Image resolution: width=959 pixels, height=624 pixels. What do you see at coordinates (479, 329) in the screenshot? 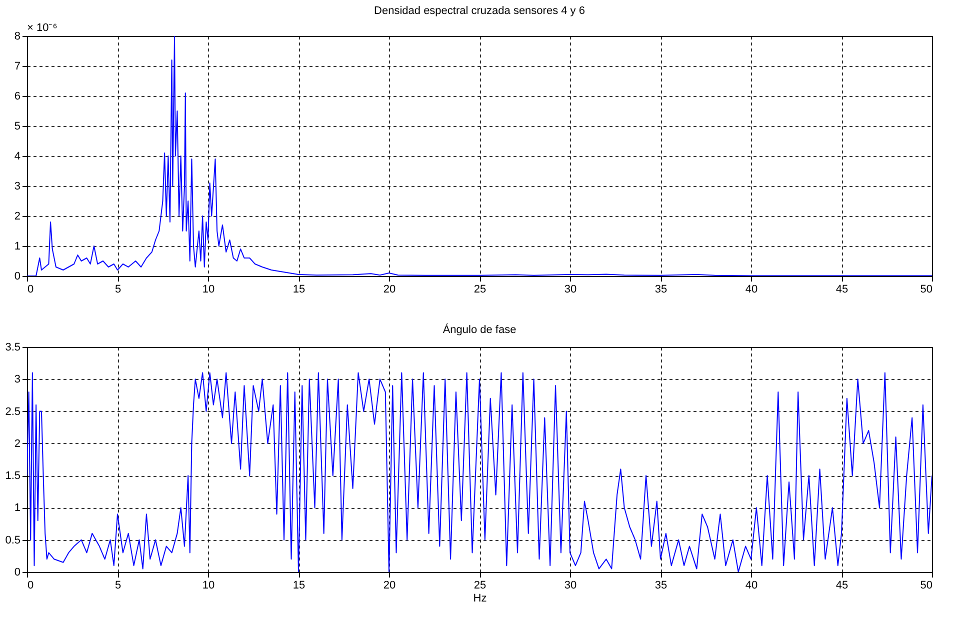
I see `chart-title: Ángulo de fase` at bounding box center [479, 329].